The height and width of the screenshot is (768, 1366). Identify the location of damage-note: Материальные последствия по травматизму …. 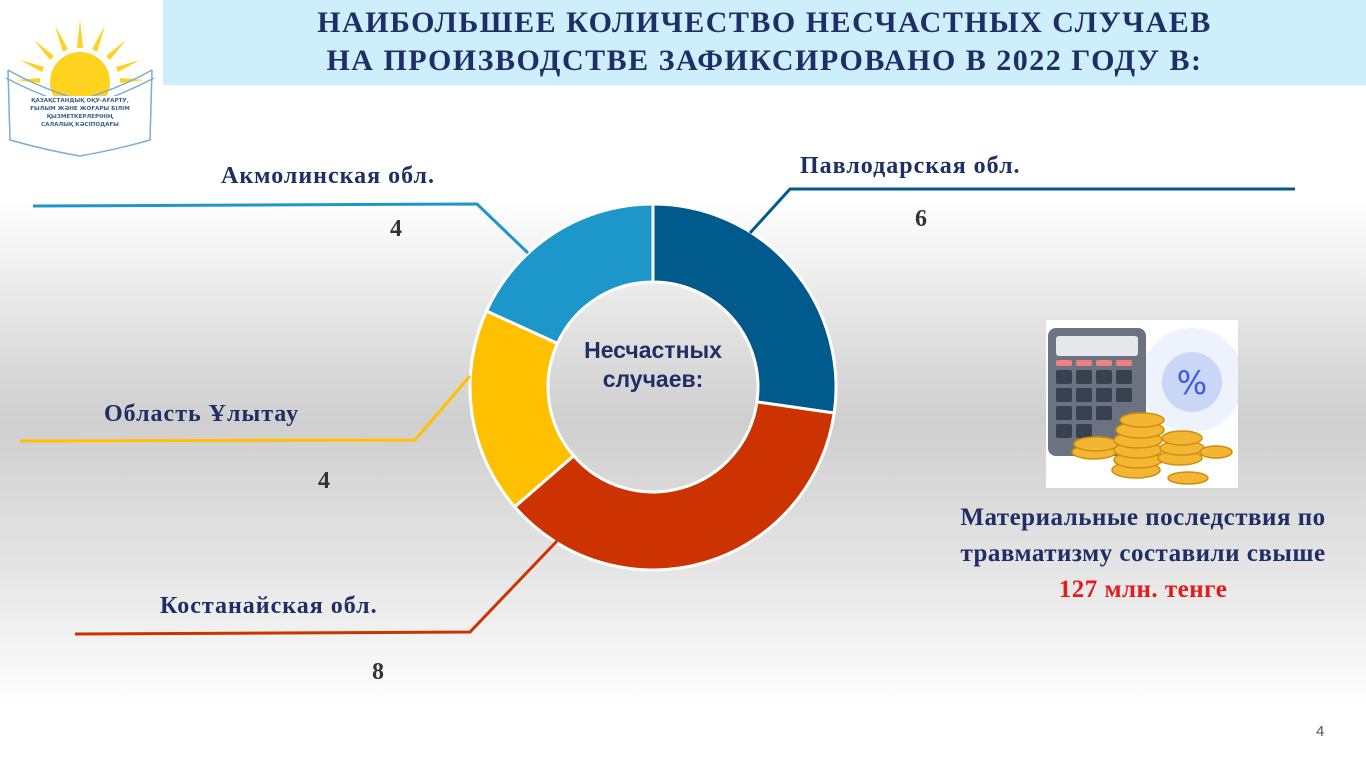
(1143, 554).